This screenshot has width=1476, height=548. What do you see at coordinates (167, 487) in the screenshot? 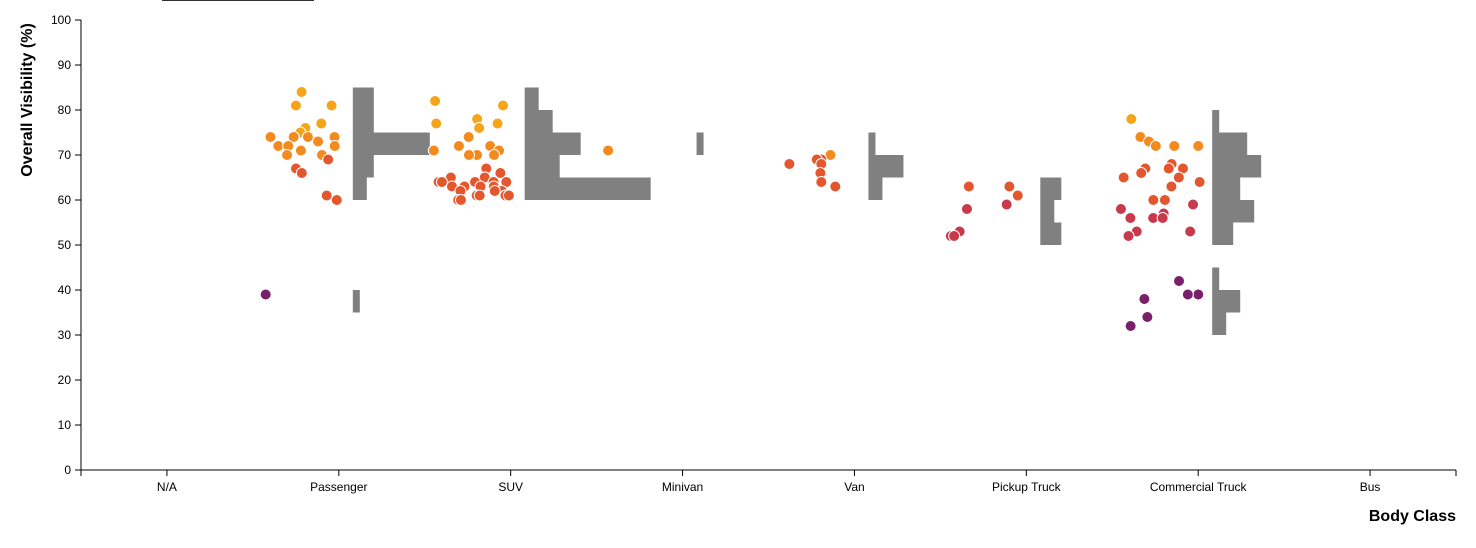
I see `x-tick-label: N/A` at bounding box center [167, 487].